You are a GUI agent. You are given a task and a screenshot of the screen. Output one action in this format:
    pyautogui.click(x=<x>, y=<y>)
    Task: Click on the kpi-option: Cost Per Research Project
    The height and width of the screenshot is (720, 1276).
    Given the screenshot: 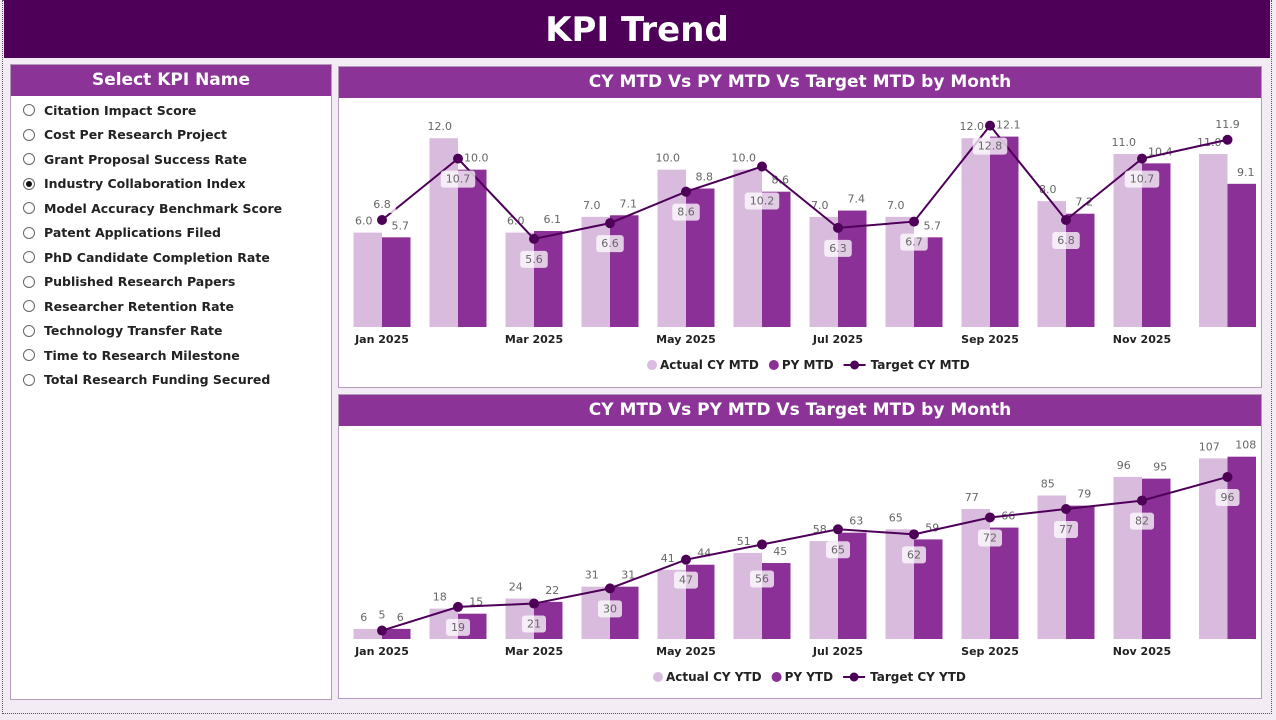 What is the action you would take?
    pyautogui.click(x=171, y=135)
    